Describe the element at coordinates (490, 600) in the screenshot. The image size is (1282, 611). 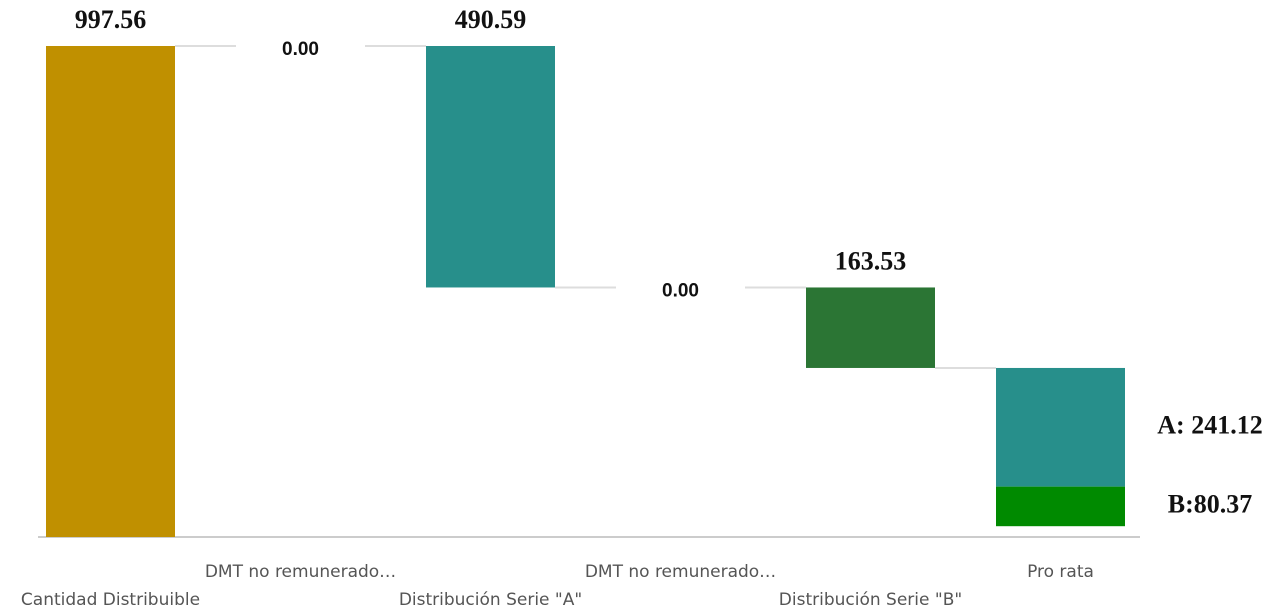
I see `x-tick-label: Distribución Serie "A"` at that location.